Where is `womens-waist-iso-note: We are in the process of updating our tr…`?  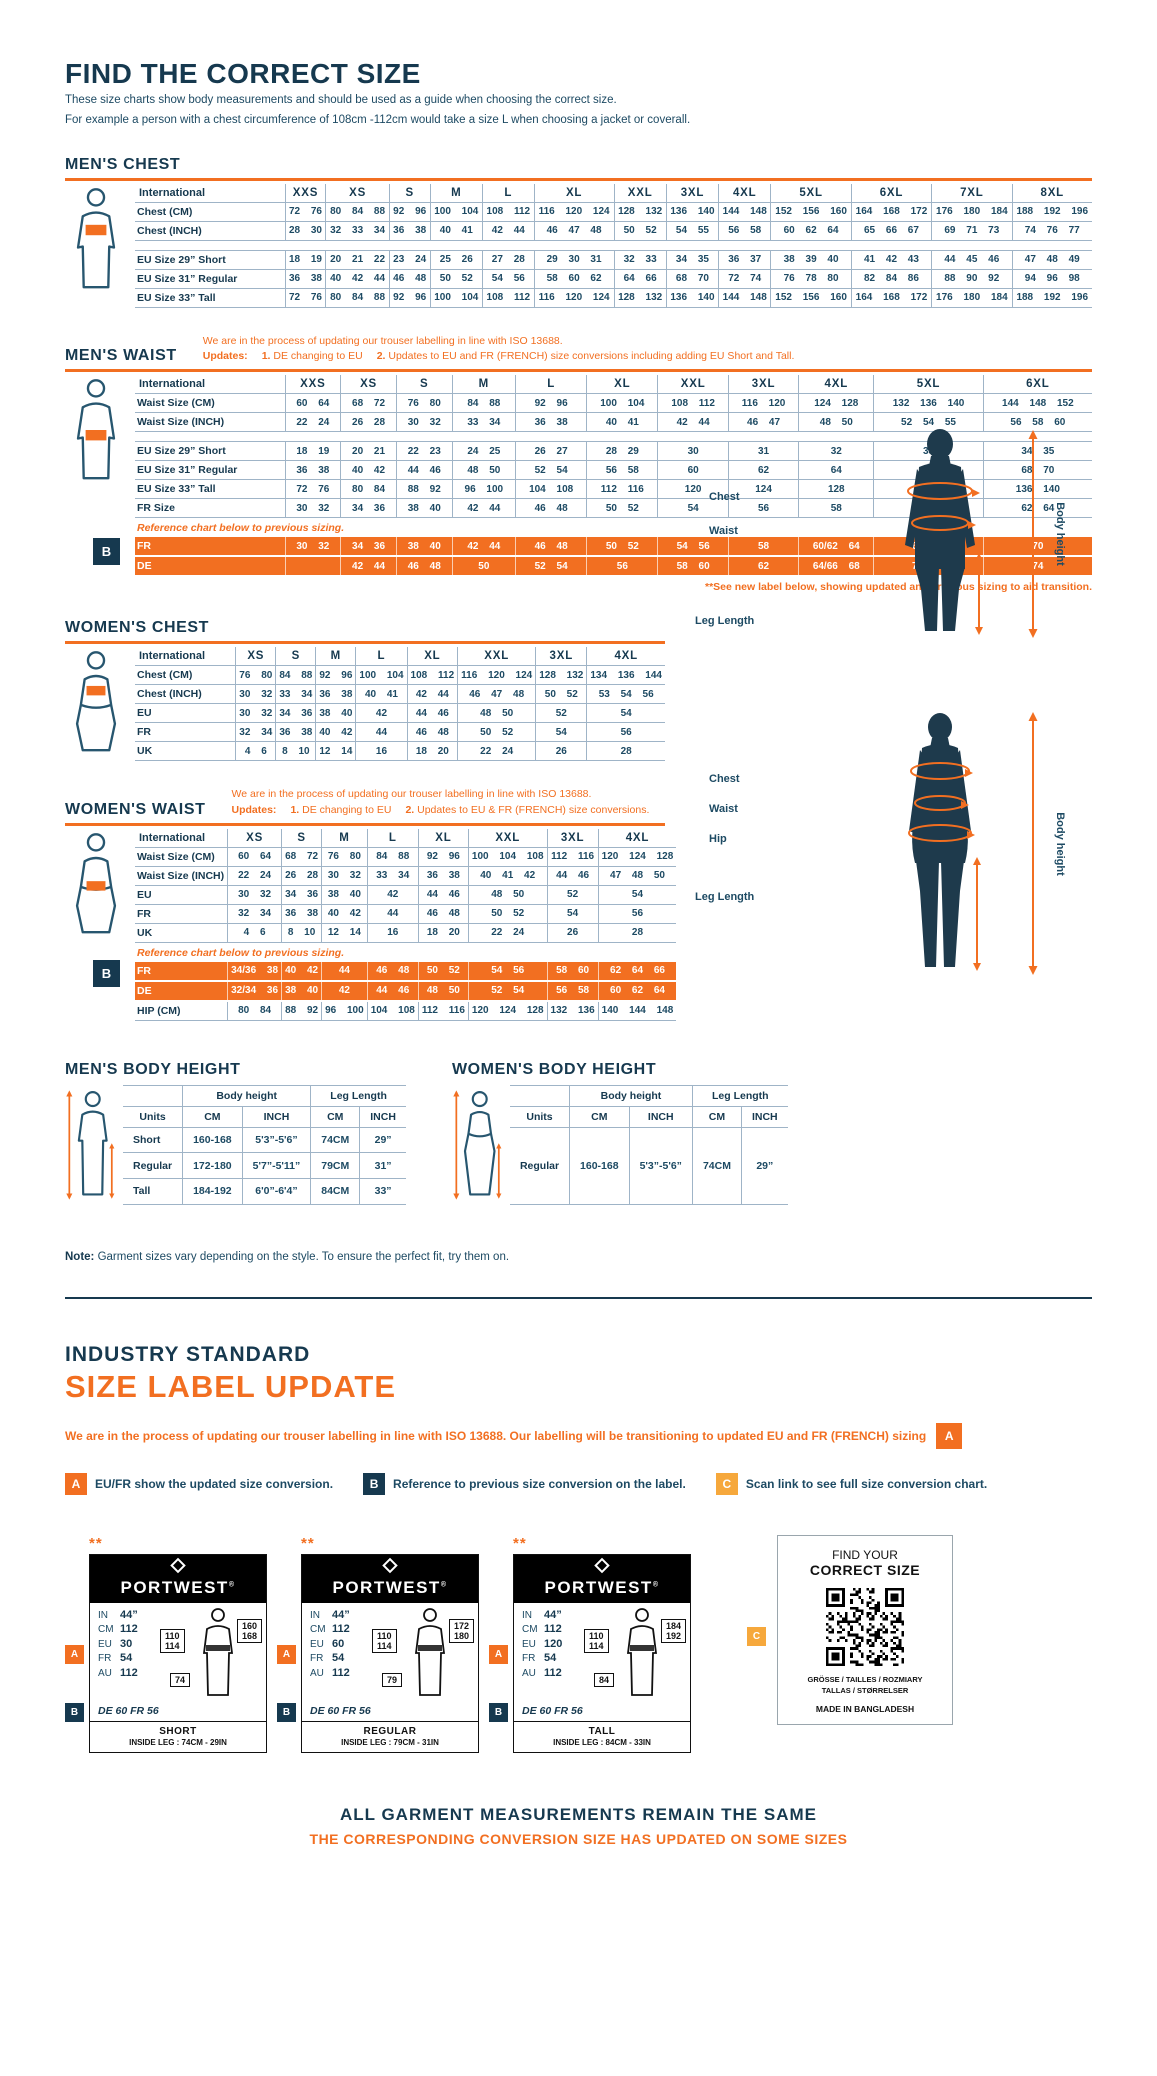 womens-waist-iso-note: We are in the process of updating our tr… is located at coordinates (440, 802).